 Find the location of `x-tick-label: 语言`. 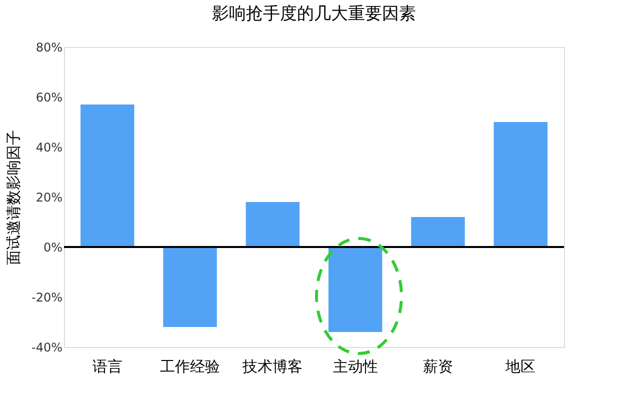

x-tick-label: 语言 is located at coordinates (107, 367).